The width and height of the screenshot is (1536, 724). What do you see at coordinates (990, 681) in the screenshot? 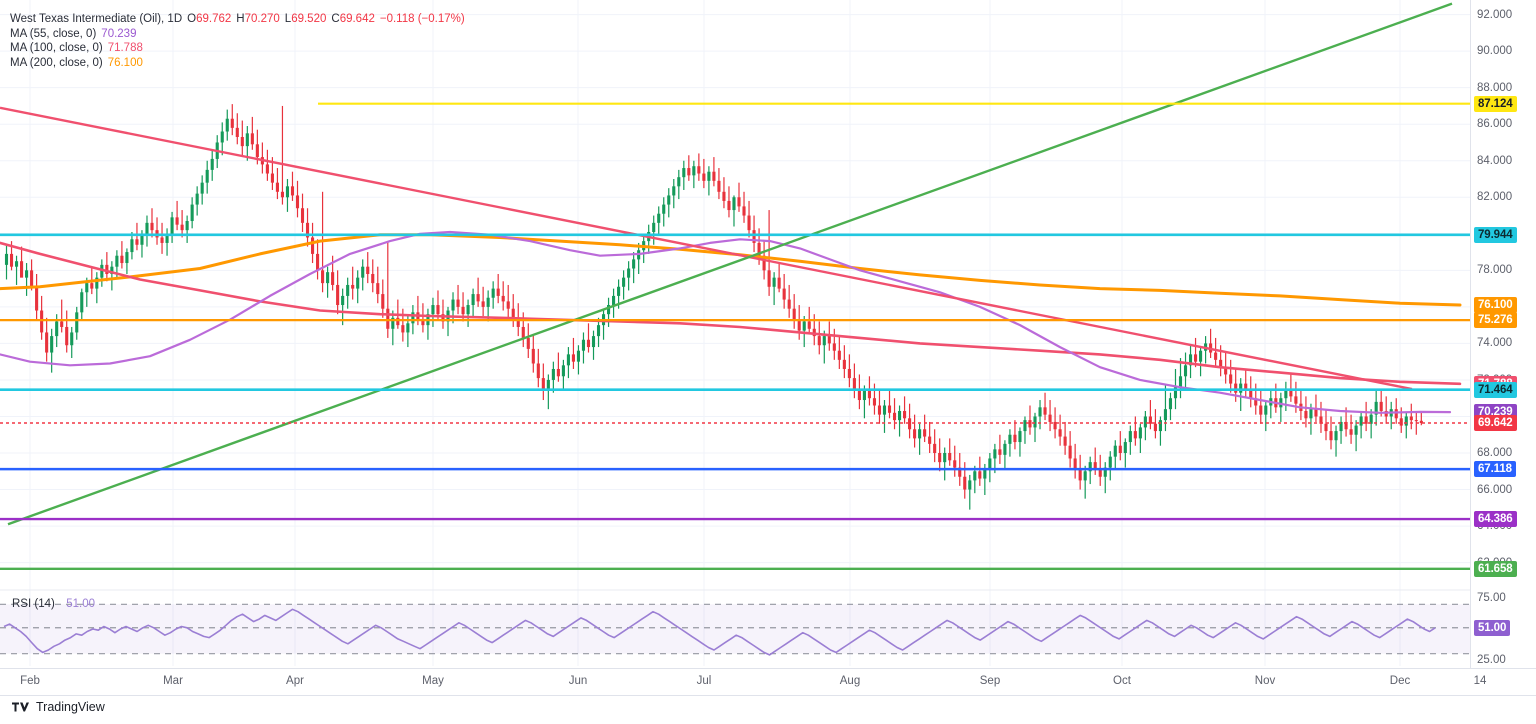
I see `time-tick-label: Sep` at bounding box center [990, 681].